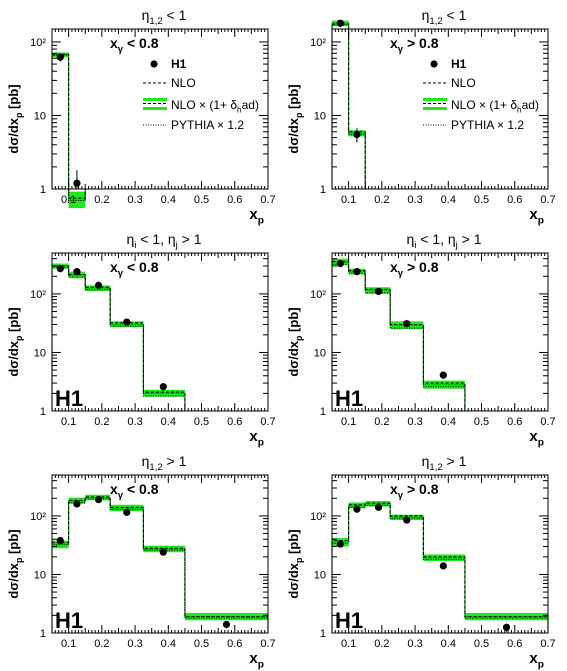 The height and width of the screenshot is (671, 567). I want to click on nlo-had-band, so click(440, 560).